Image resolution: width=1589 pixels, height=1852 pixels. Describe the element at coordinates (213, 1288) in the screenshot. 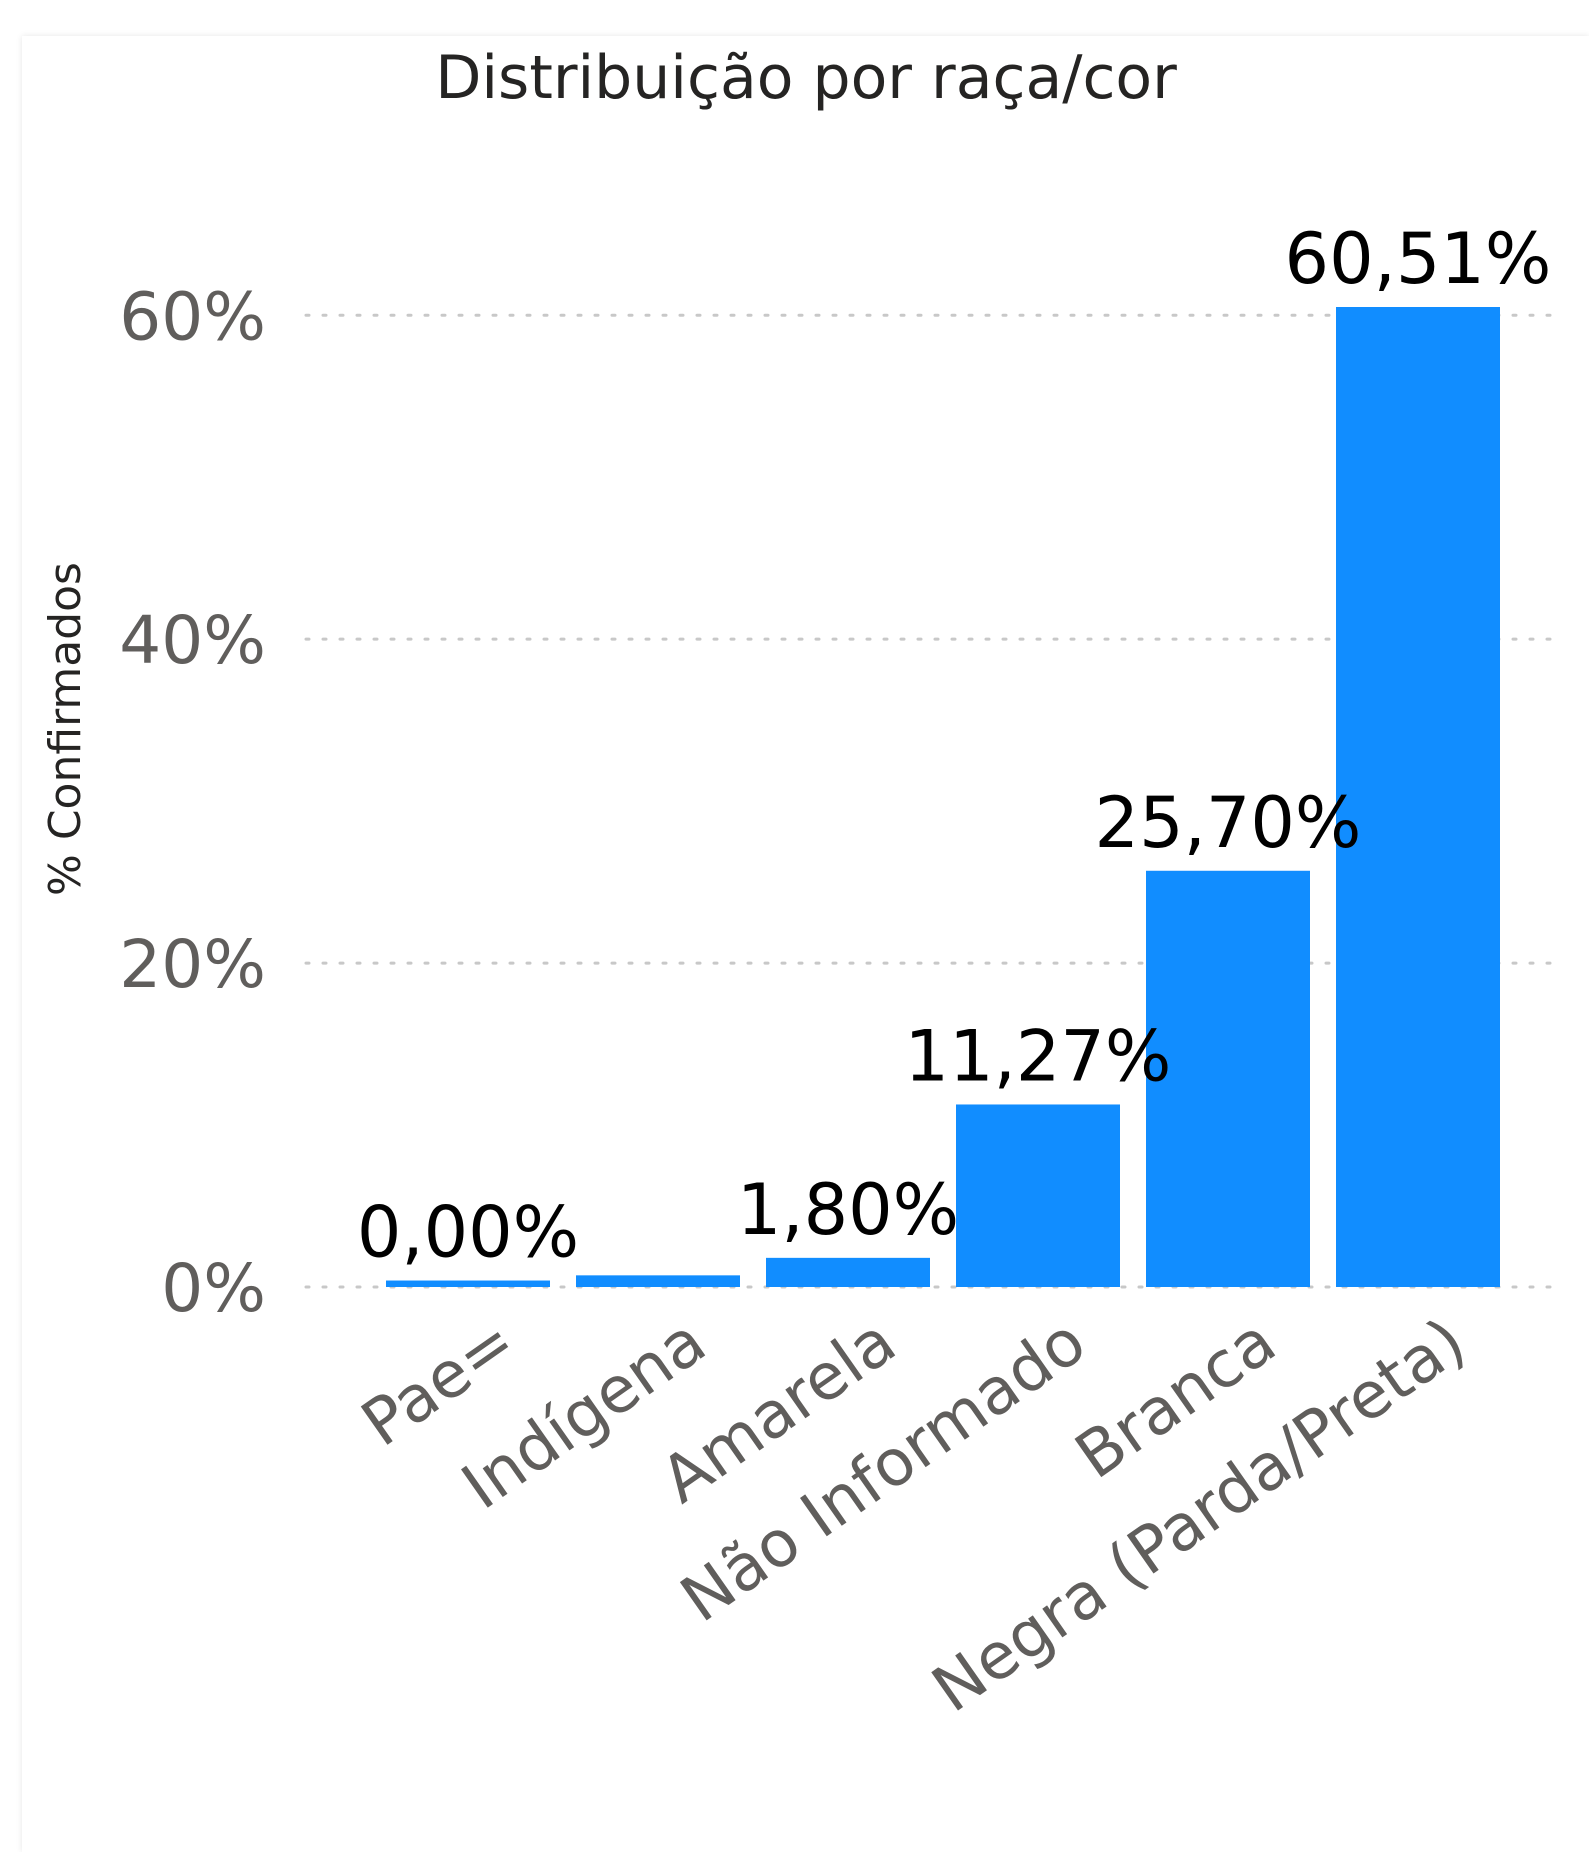

I see `y-tick-label: 0%` at that location.